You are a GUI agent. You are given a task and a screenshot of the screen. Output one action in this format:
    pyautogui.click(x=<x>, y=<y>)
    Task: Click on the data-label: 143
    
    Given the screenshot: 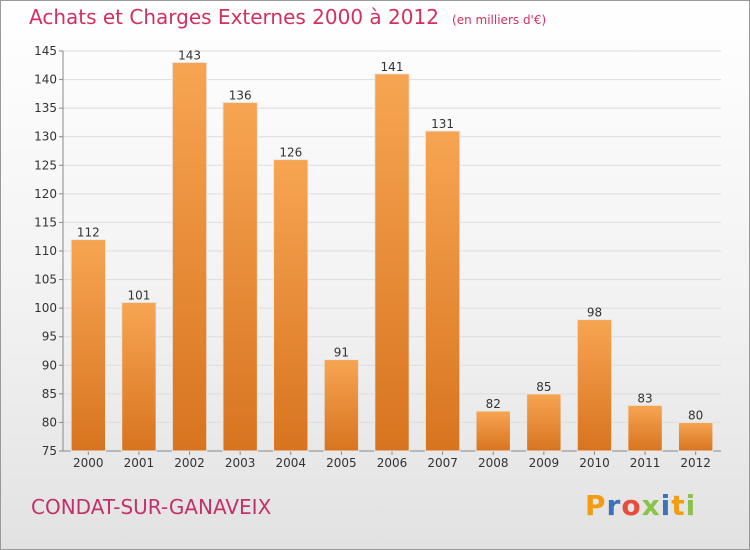 What is the action you would take?
    pyautogui.click(x=189, y=55)
    